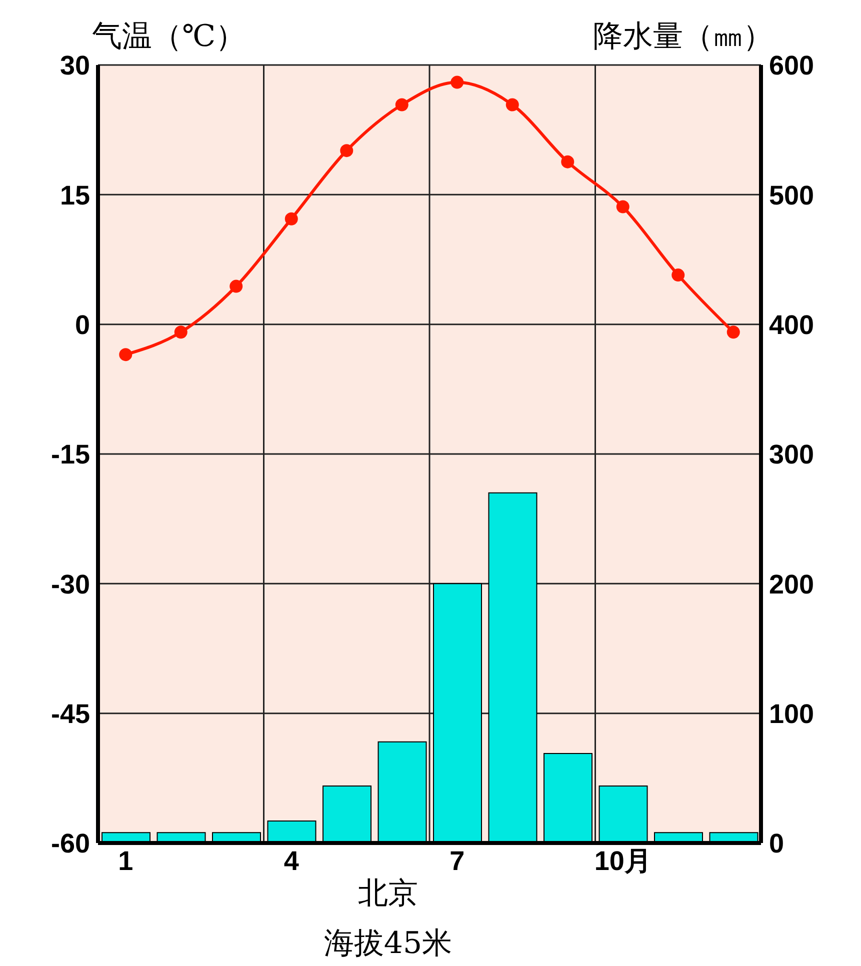  I want to click on text: 海拔45米, so click(388, 944).